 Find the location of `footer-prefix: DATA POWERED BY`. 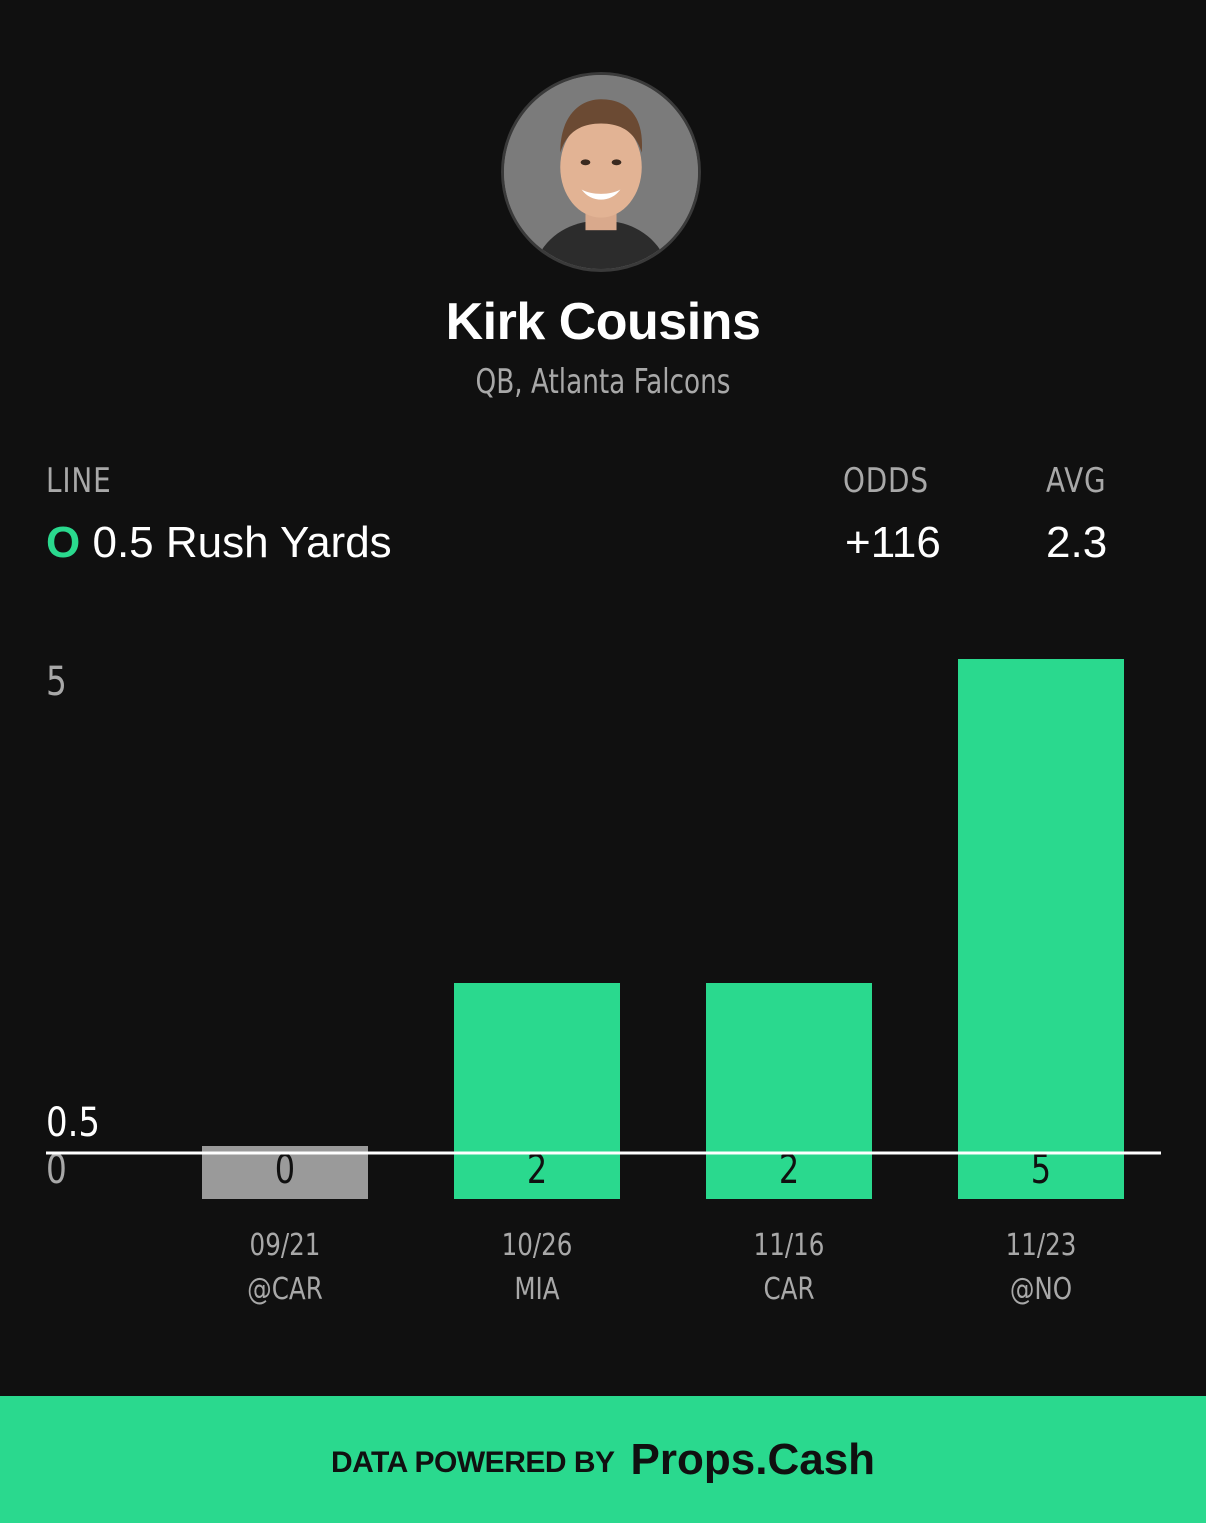

footer-prefix: DATA POWERED BY is located at coordinates (472, 1462).